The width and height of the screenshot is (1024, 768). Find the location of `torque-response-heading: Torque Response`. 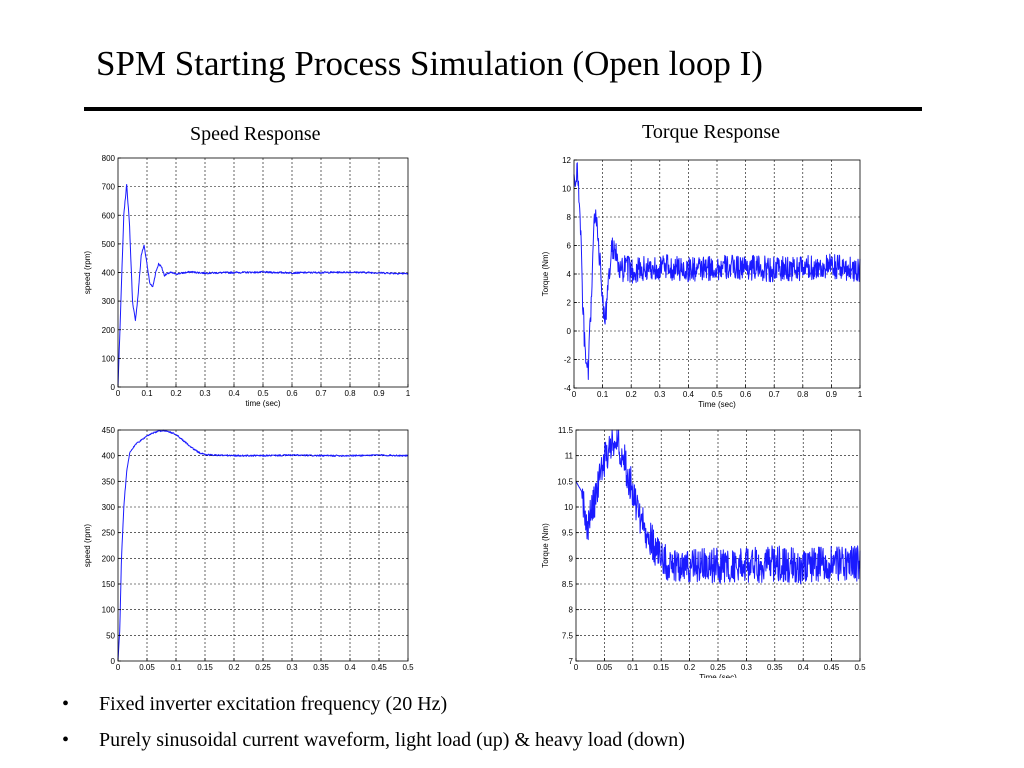

torque-response-heading: Torque Response is located at coordinates (711, 132).